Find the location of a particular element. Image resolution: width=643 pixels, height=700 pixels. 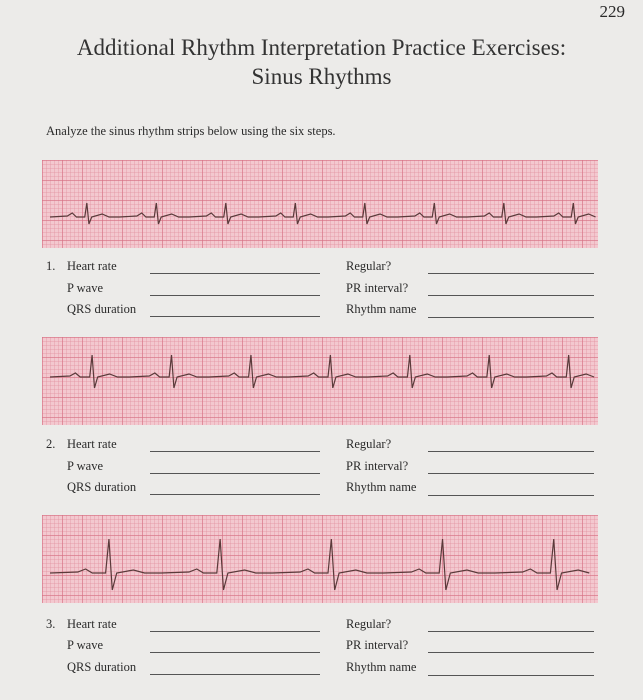

exercise-number: 2. is located at coordinates (51, 444).